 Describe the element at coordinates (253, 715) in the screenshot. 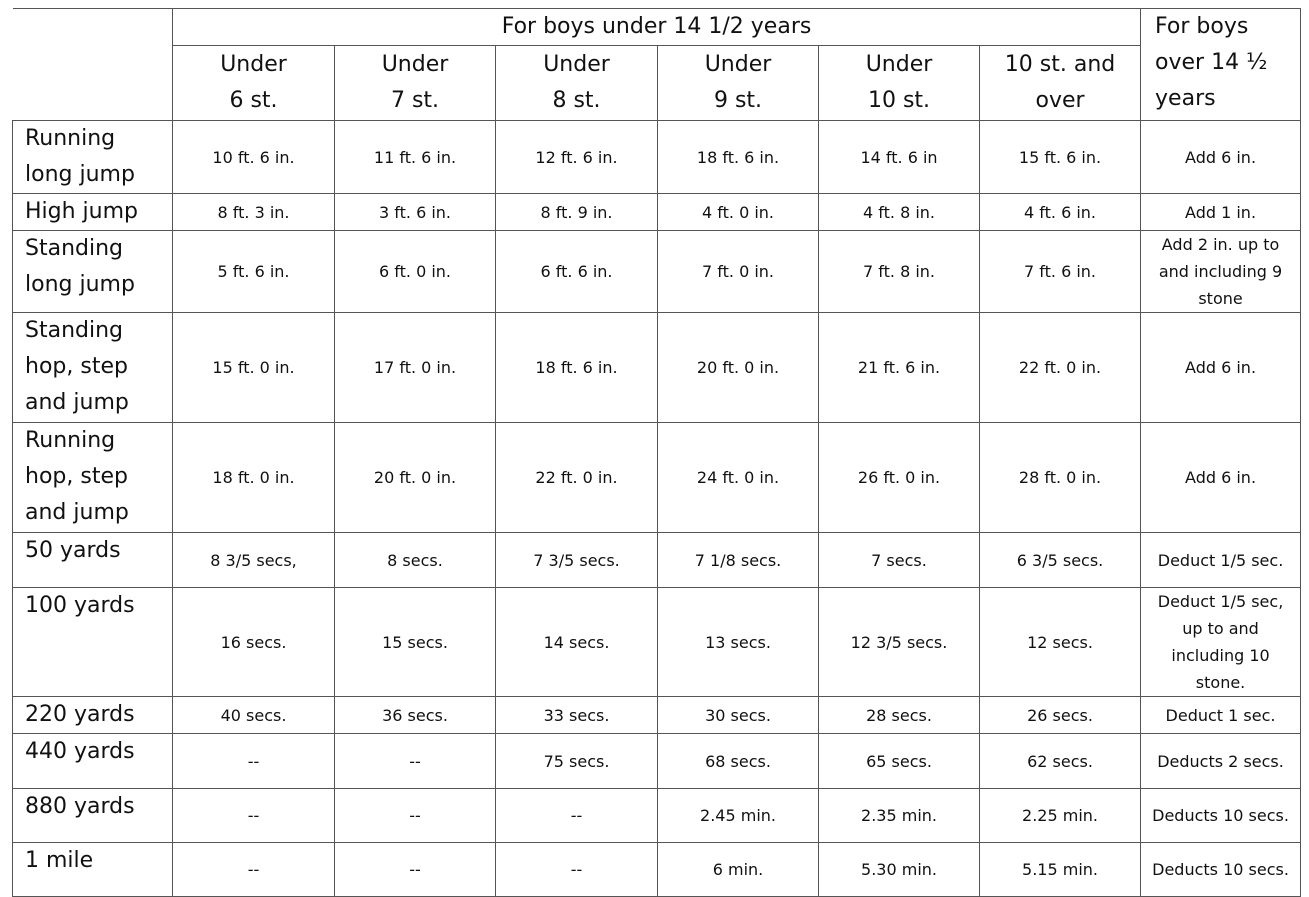

I see `data-cell: 40 secs.` at that location.